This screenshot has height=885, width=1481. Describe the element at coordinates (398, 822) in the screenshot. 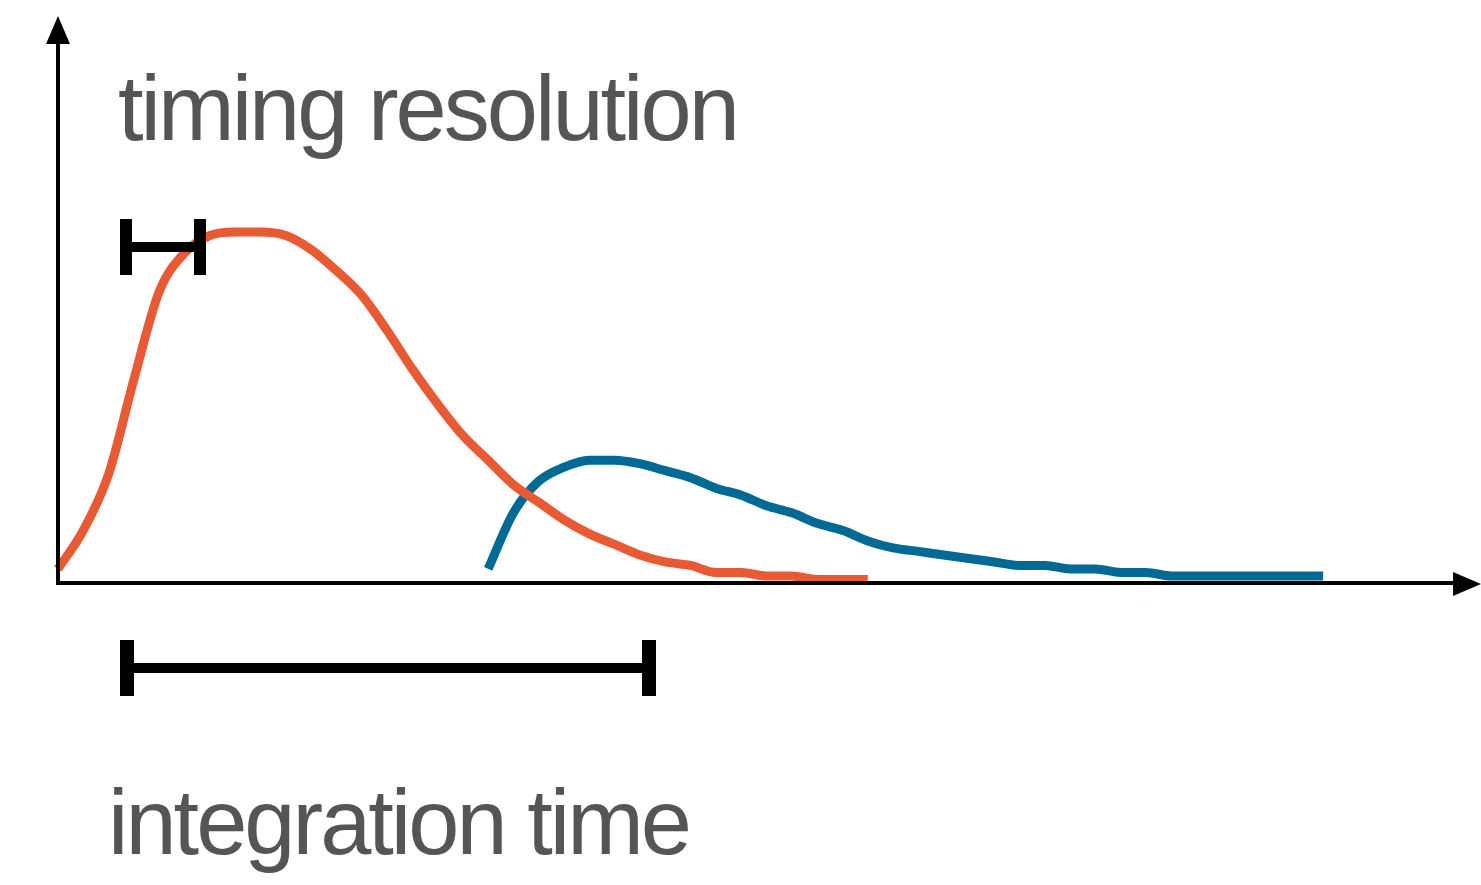

I see `text: integration time` at that location.